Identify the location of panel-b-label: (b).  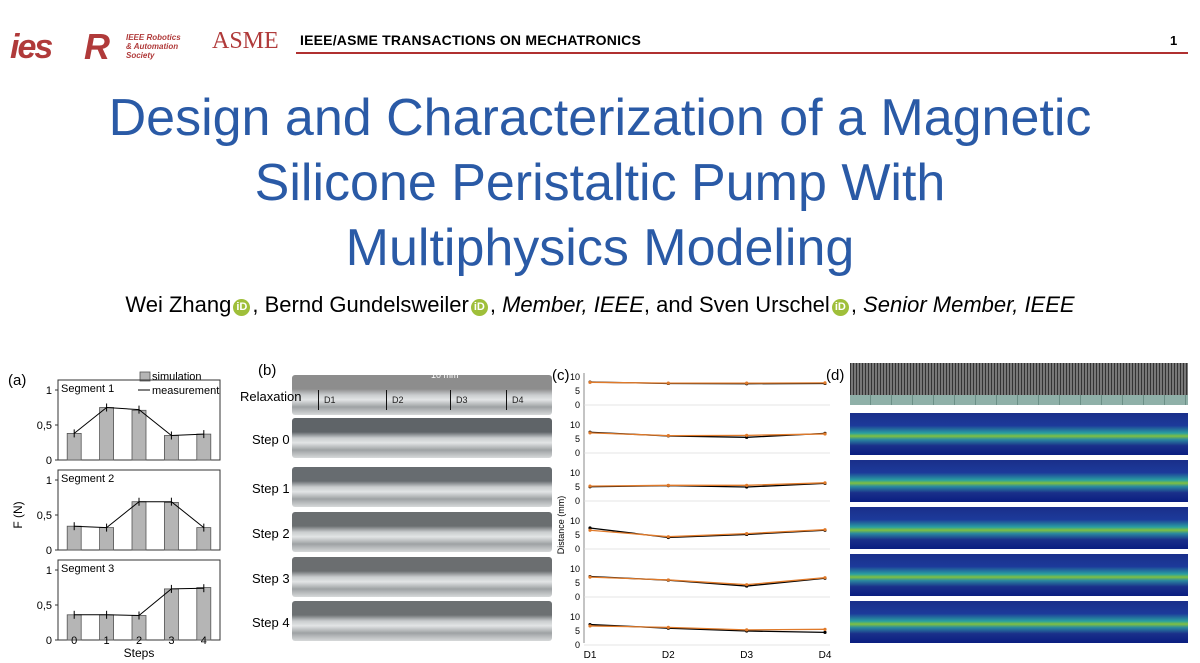
(267, 370).